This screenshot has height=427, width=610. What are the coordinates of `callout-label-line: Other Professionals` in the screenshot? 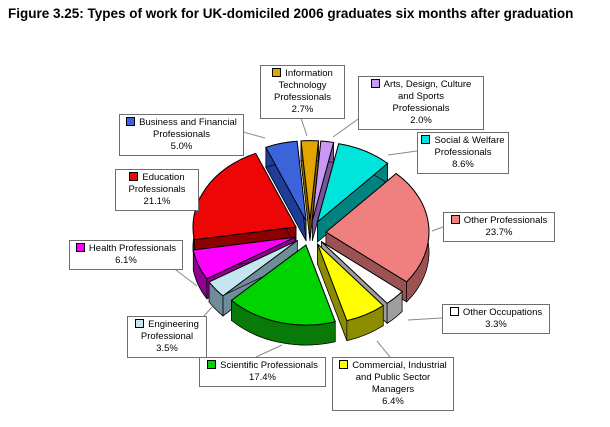 It's located at (505, 220).